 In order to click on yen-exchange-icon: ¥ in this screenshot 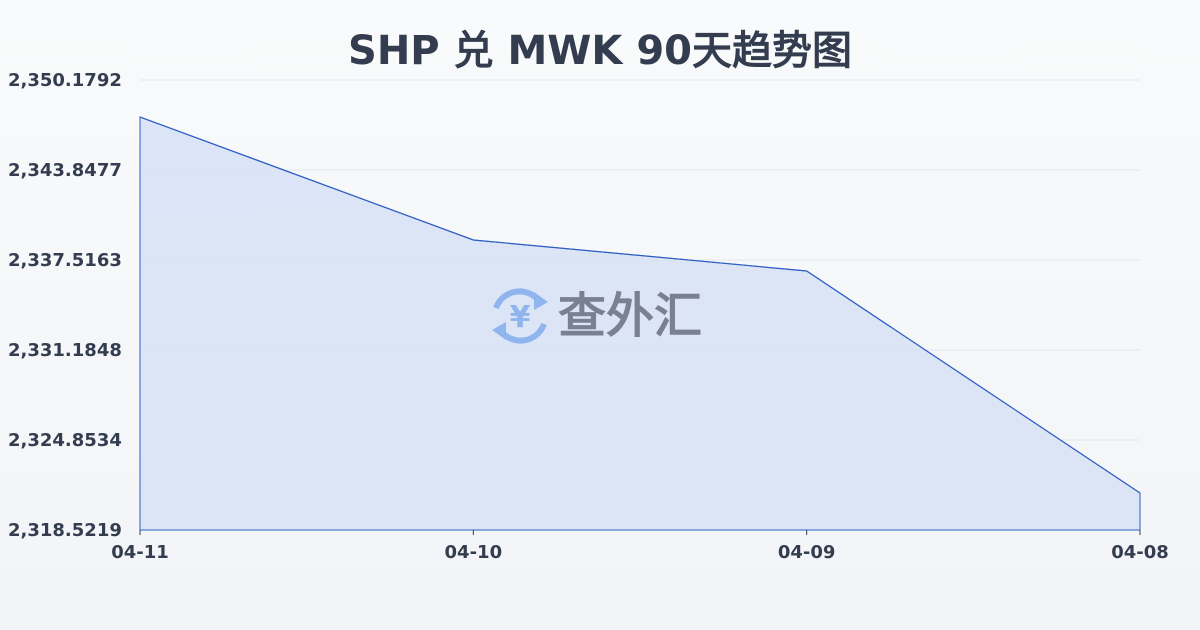, I will do `click(520, 316)`.